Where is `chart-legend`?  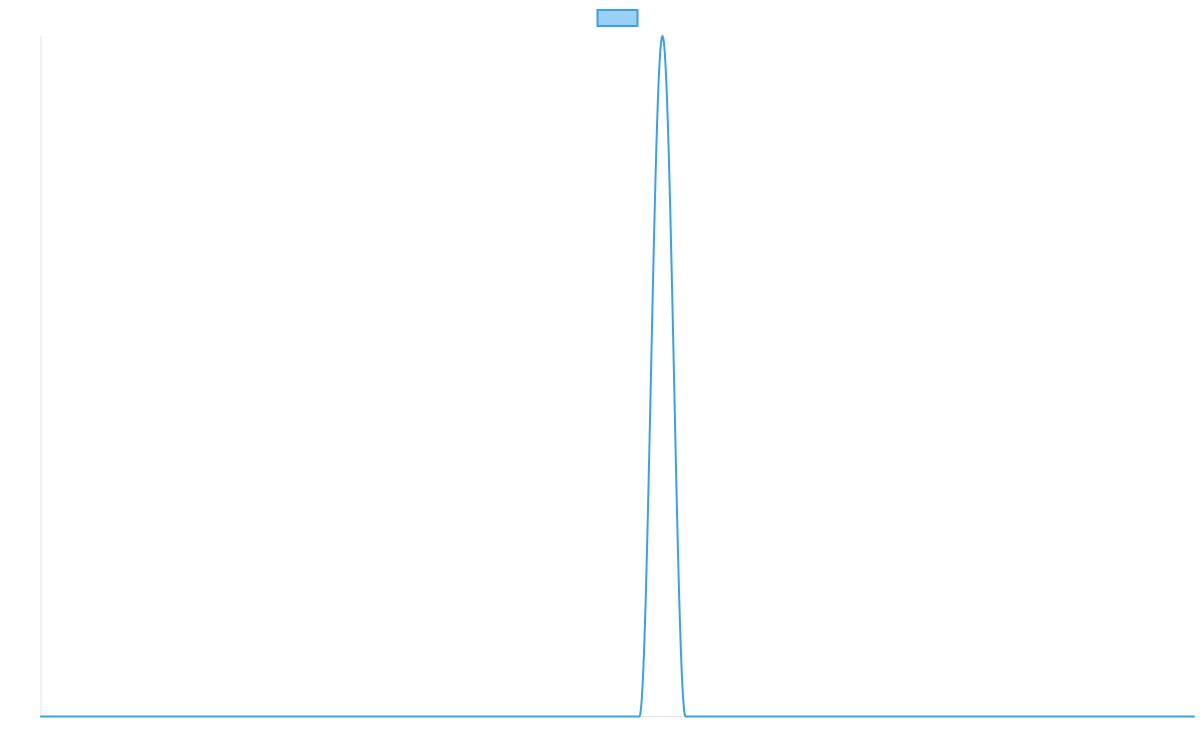
chart-legend is located at coordinates (617, 18).